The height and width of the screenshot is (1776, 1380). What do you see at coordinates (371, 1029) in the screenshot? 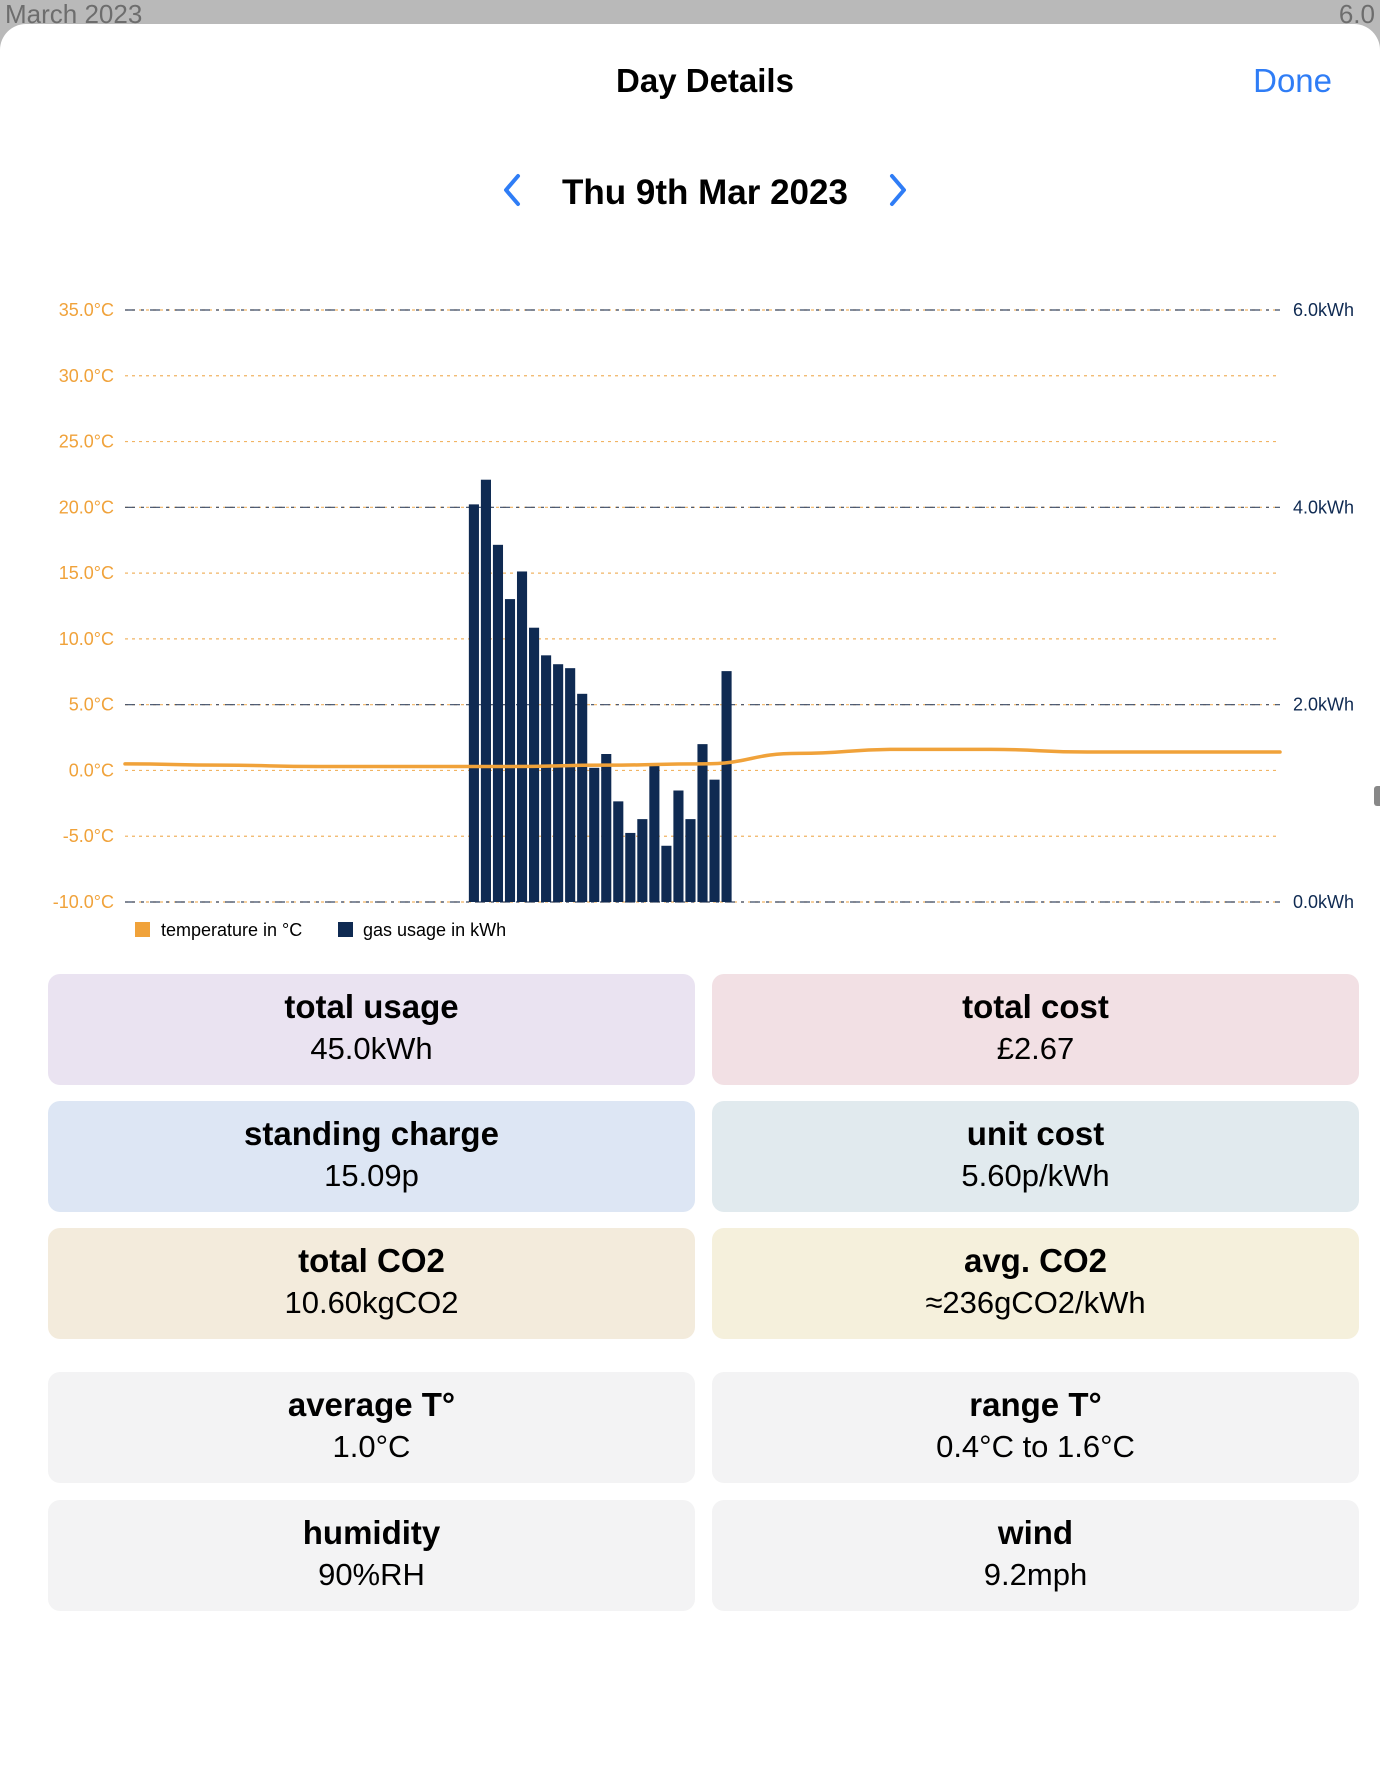
I see `stat-card-total-usage: total usage 45.0kWh` at bounding box center [371, 1029].